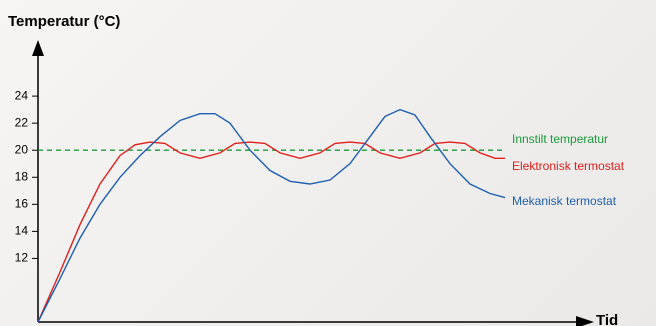 The height and width of the screenshot is (326, 656). Describe the element at coordinates (568, 166) in the screenshot. I see `legend-label: Elektronisk termostat` at that location.